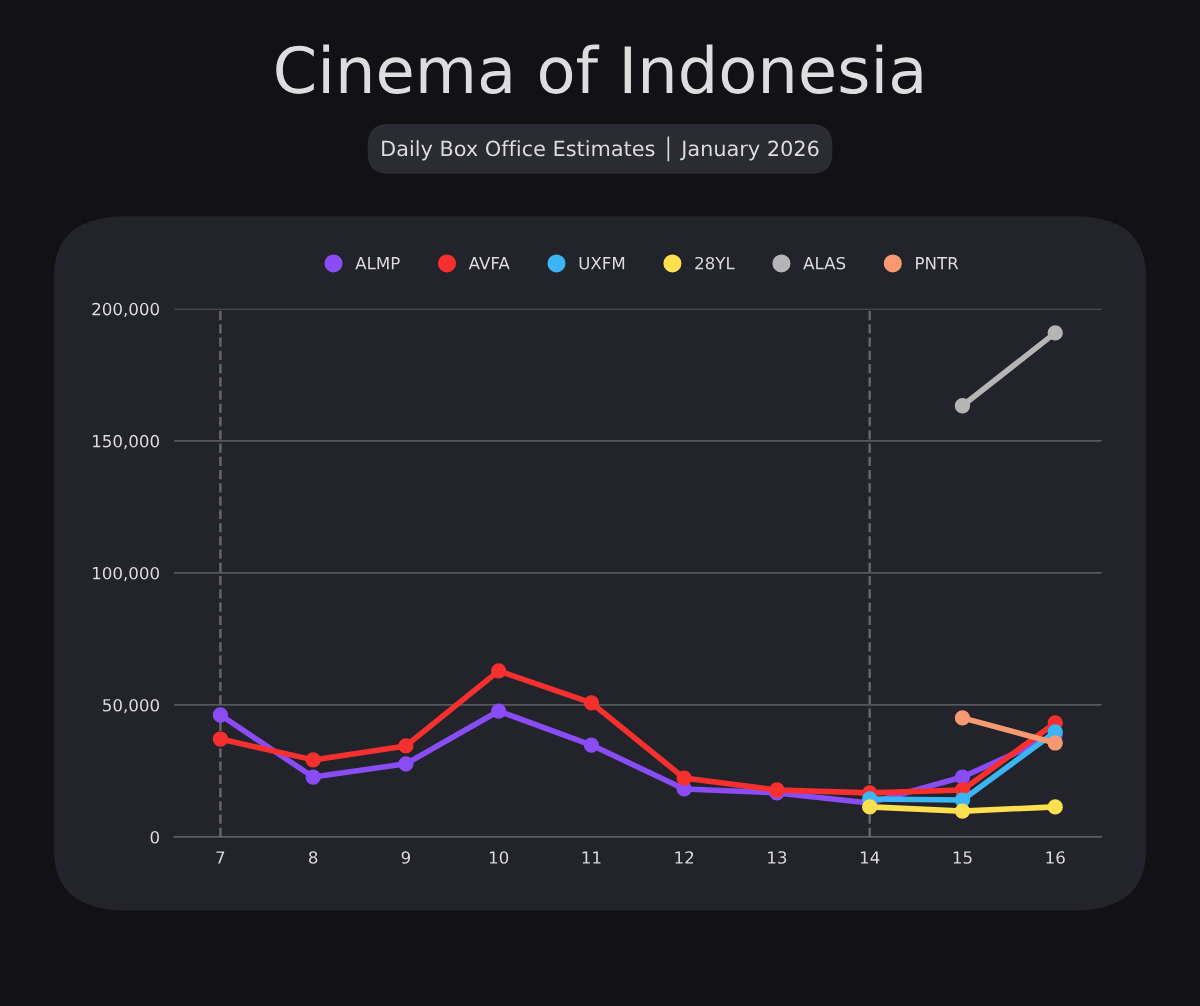 The height and width of the screenshot is (1006, 1200). What do you see at coordinates (937, 263) in the screenshot?
I see `legend-label: PNTR` at bounding box center [937, 263].